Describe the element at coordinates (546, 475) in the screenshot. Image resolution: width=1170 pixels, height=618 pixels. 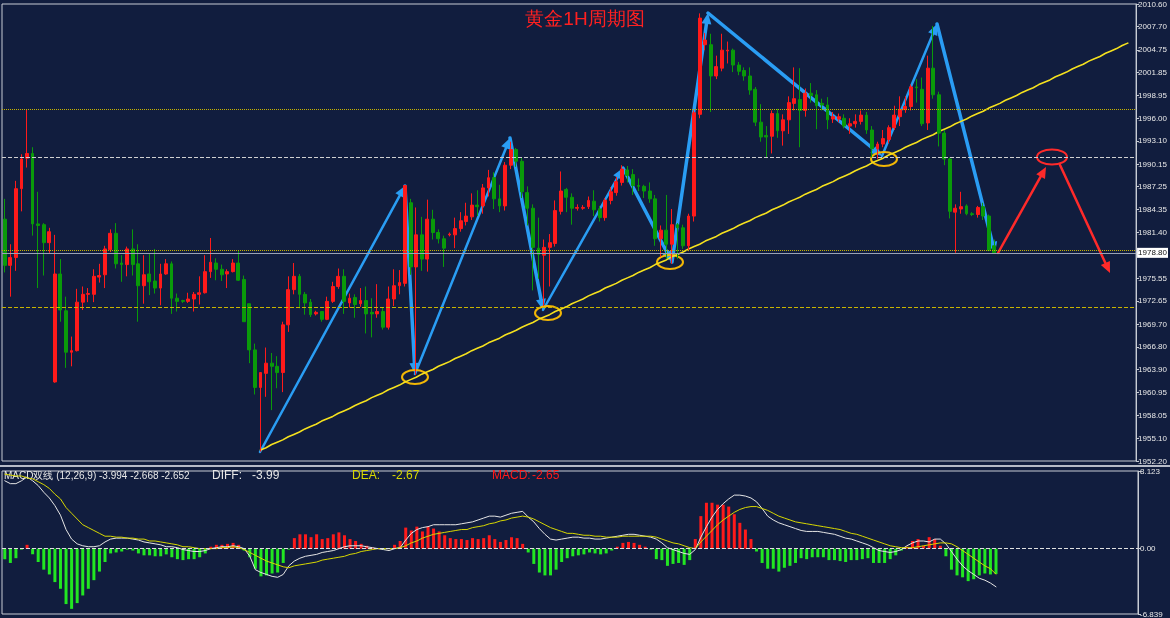
I see `annotation: -2.65` at that location.